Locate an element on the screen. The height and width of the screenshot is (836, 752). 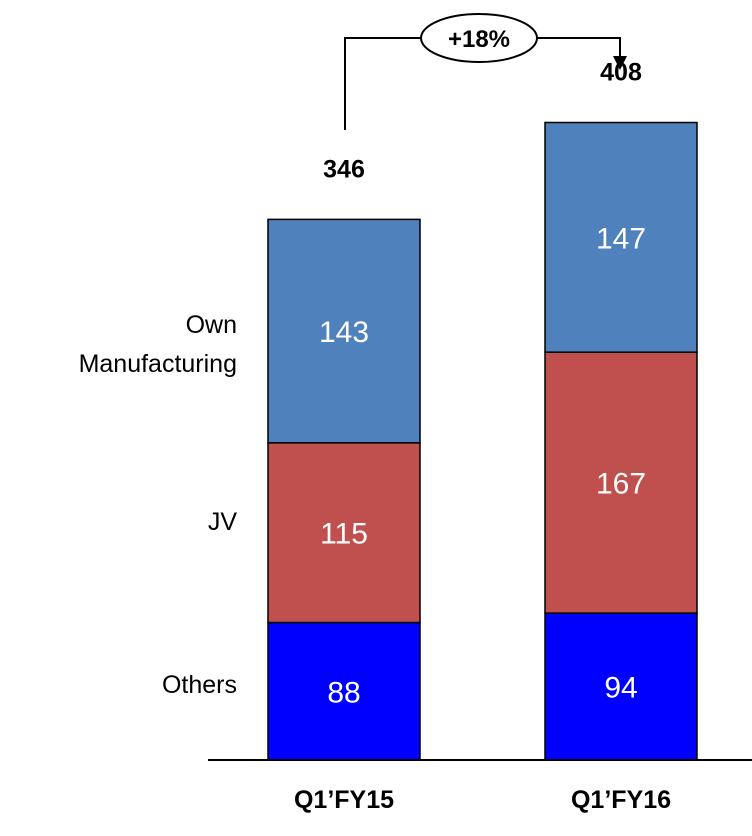
growth-connector-left is located at coordinates (382, 83).